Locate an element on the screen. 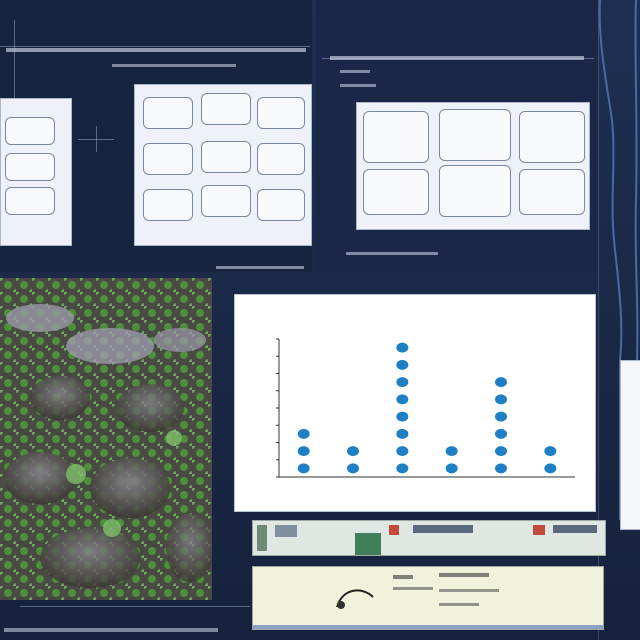 This screenshot has height=640, width=640. strip-thumbnail is located at coordinates (262, 538).